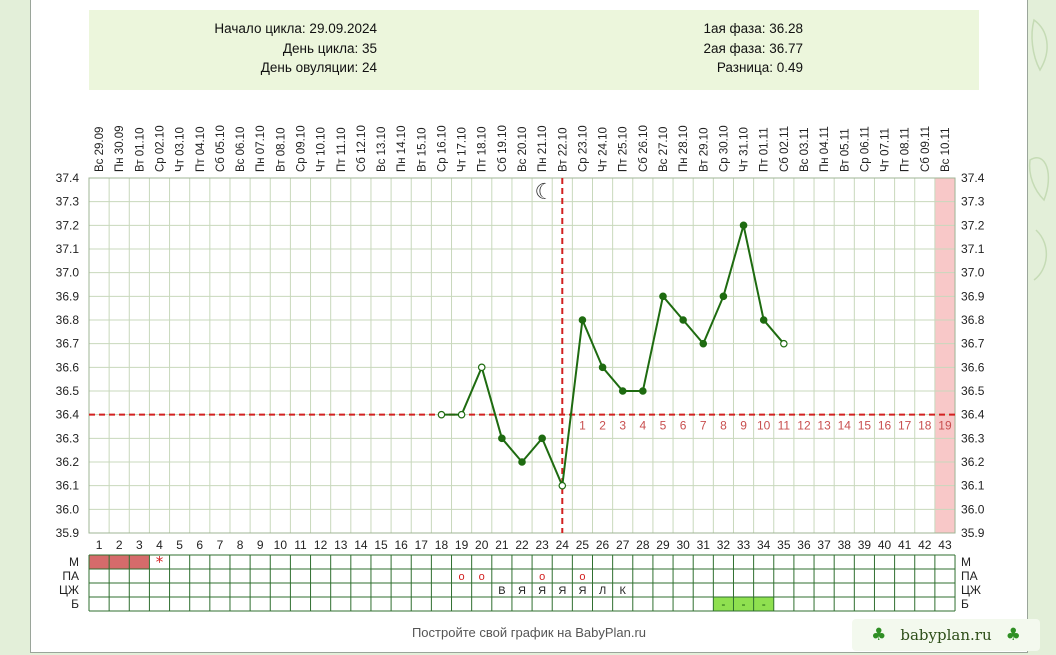 This screenshot has height=655, width=1056. What do you see at coordinates (745, 149) in the screenshot?
I see `date-label: Чт 31.10` at bounding box center [745, 149].